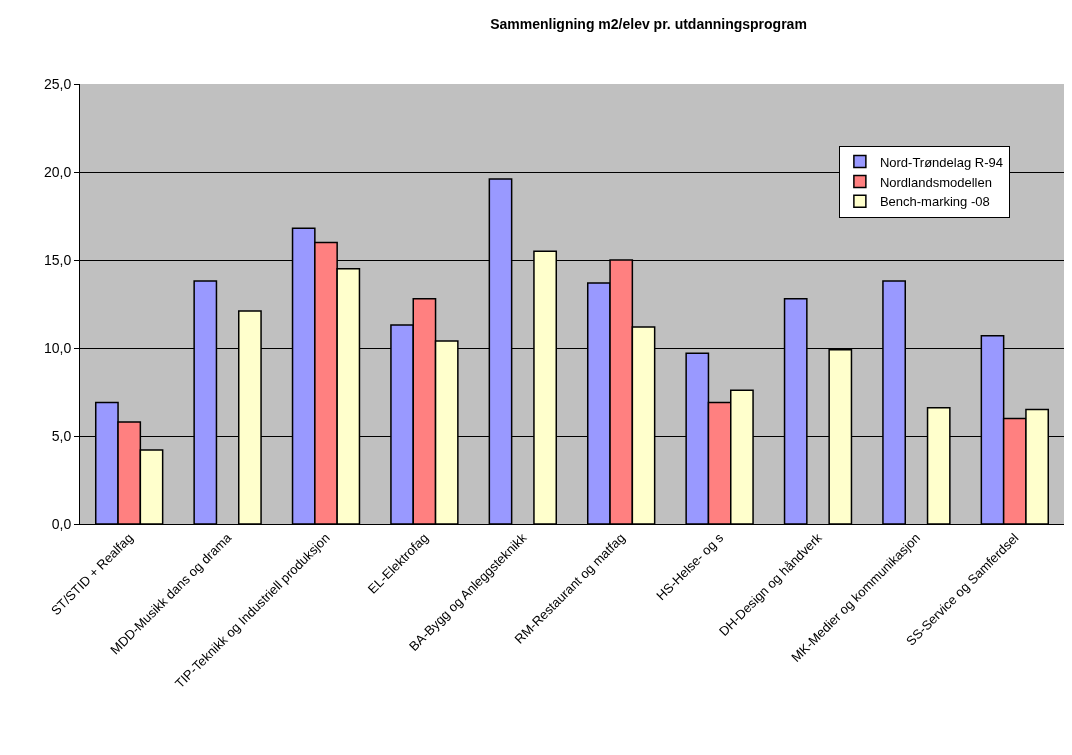 The height and width of the screenshot is (755, 1072). I want to click on y-tick-label: 10,0, so click(57, 347).